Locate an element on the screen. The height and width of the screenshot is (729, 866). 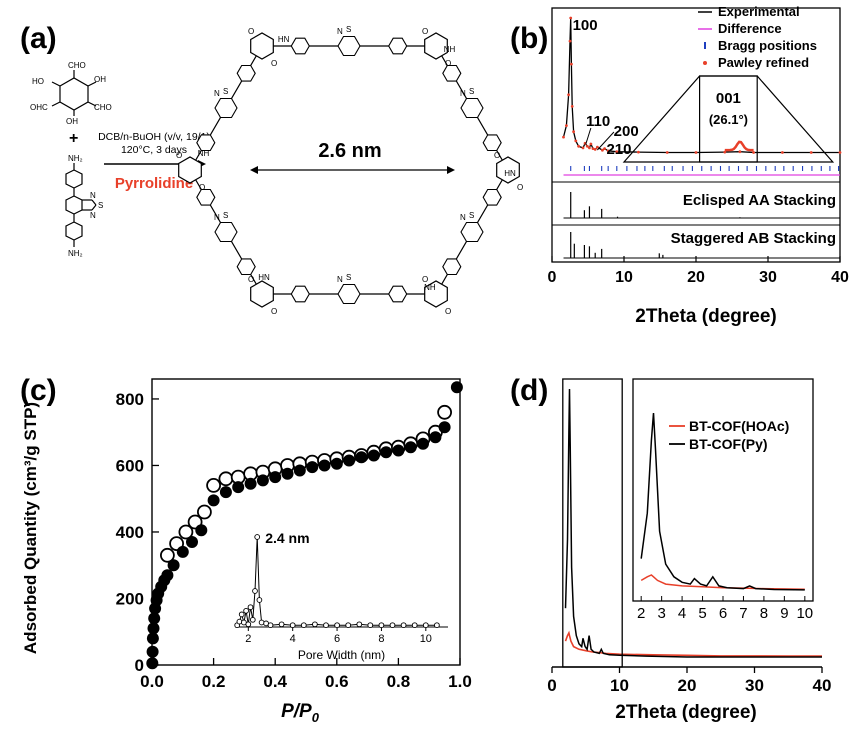
chart-d-xlabel: 2Theta (degree) is located at coordinates (685, 712).